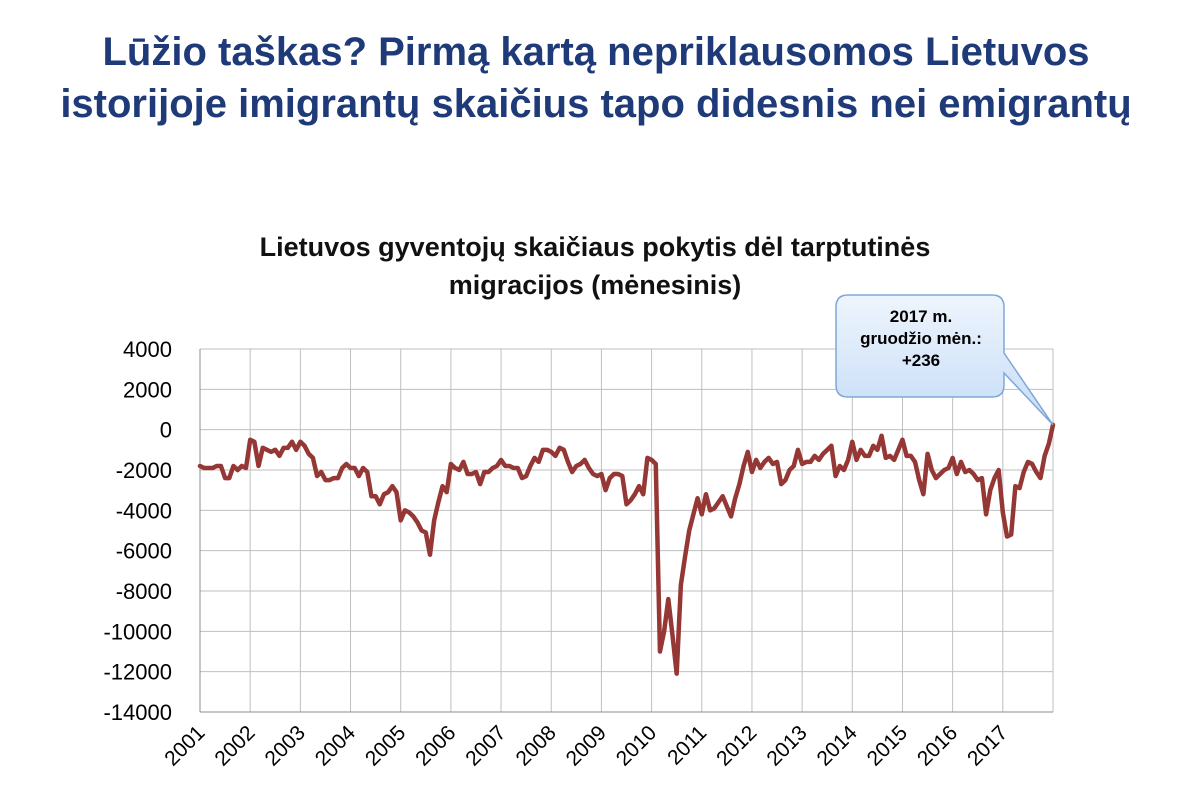  What do you see at coordinates (921, 360) in the screenshot?
I see `callout-line-3: +236` at bounding box center [921, 360].